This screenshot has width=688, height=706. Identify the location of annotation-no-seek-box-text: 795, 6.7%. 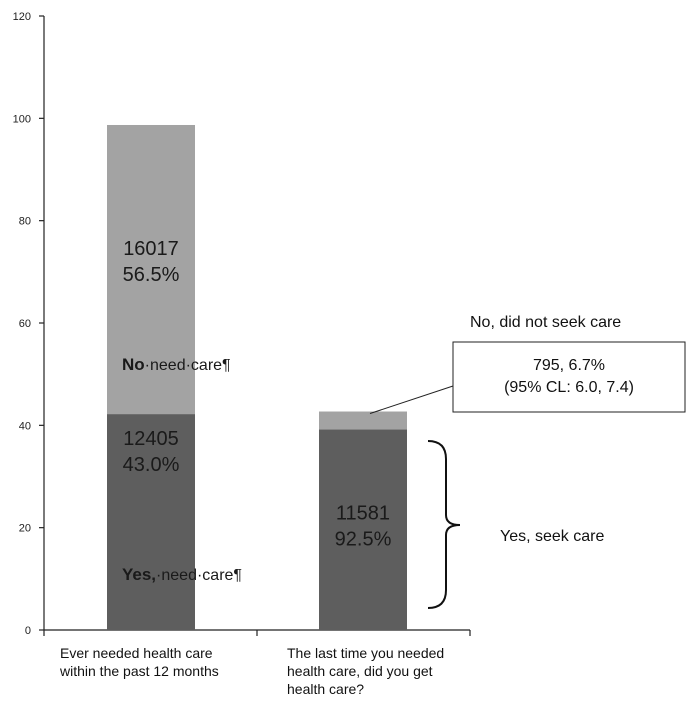
(569, 365).